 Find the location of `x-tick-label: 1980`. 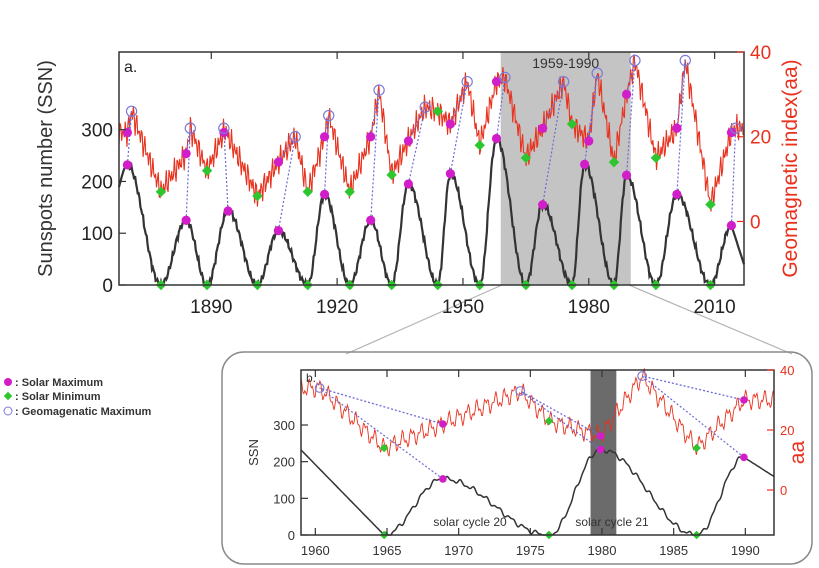

x-tick-label: 1980 is located at coordinates (602, 550).